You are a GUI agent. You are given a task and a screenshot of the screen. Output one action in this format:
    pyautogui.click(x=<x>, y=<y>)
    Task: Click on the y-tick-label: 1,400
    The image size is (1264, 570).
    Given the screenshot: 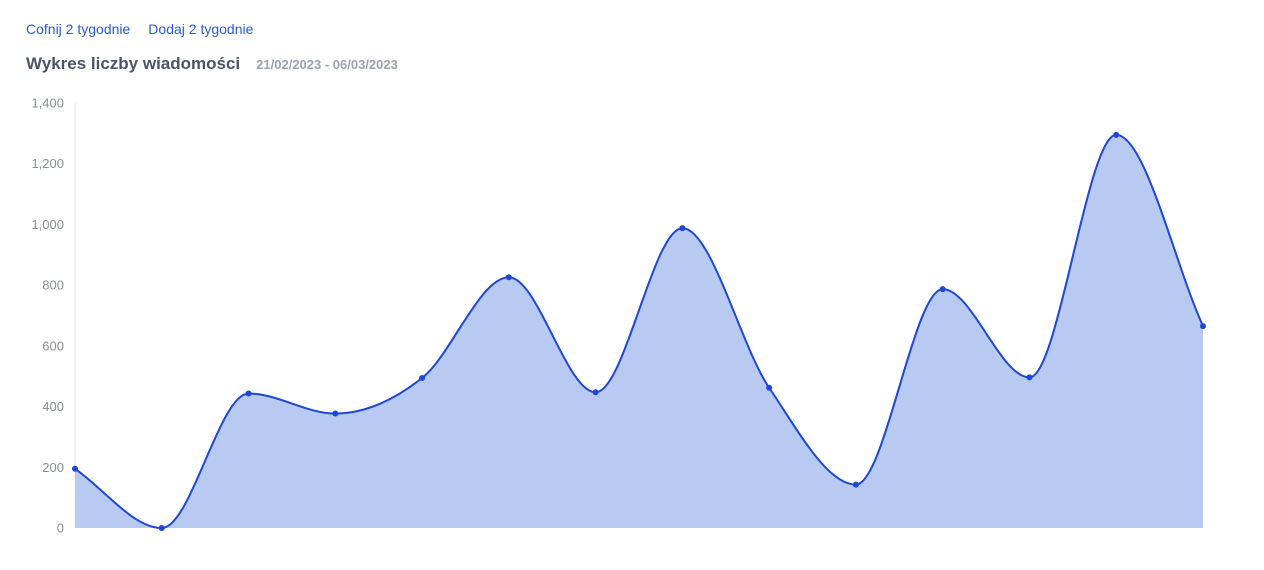 What is the action you would take?
    pyautogui.click(x=47, y=103)
    